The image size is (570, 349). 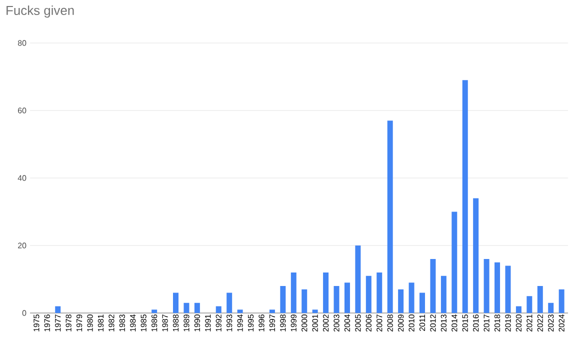 What do you see at coordinates (40, 12) in the screenshot?
I see `chart-title: Fucks given` at bounding box center [40, 12].